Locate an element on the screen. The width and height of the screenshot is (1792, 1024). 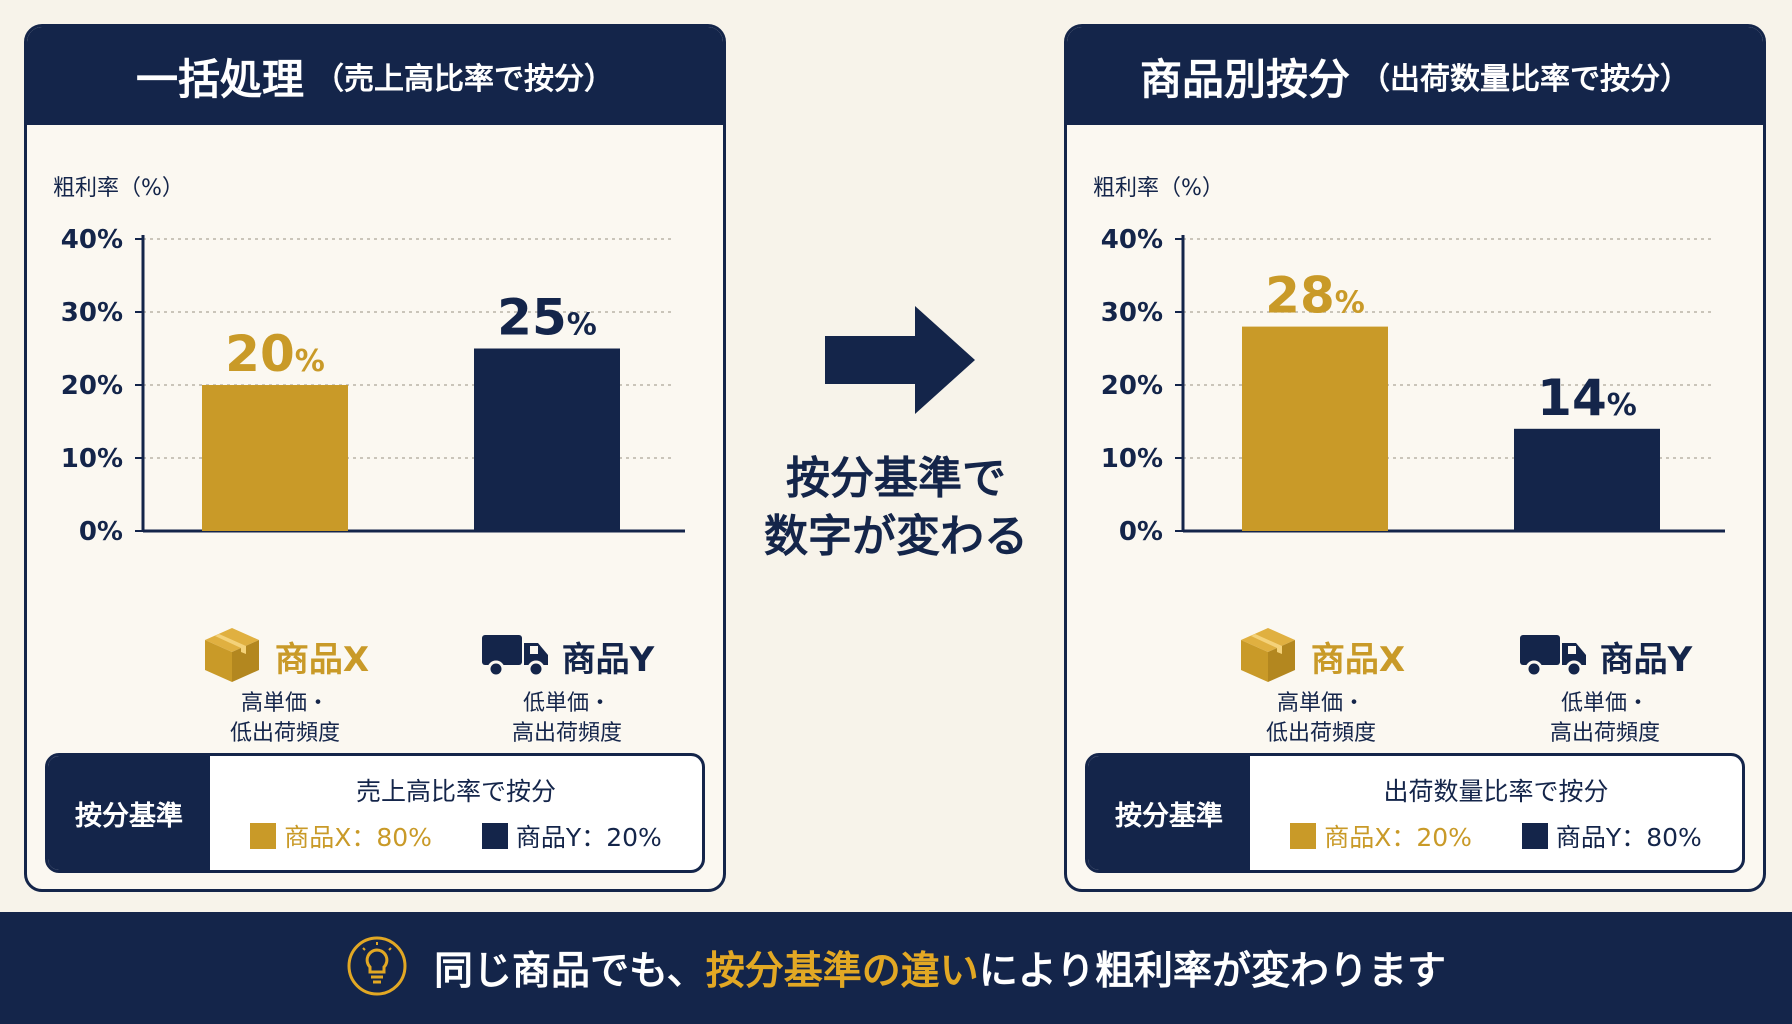
right-y-tick-label: 20% is located at coordinates (1132, 386).